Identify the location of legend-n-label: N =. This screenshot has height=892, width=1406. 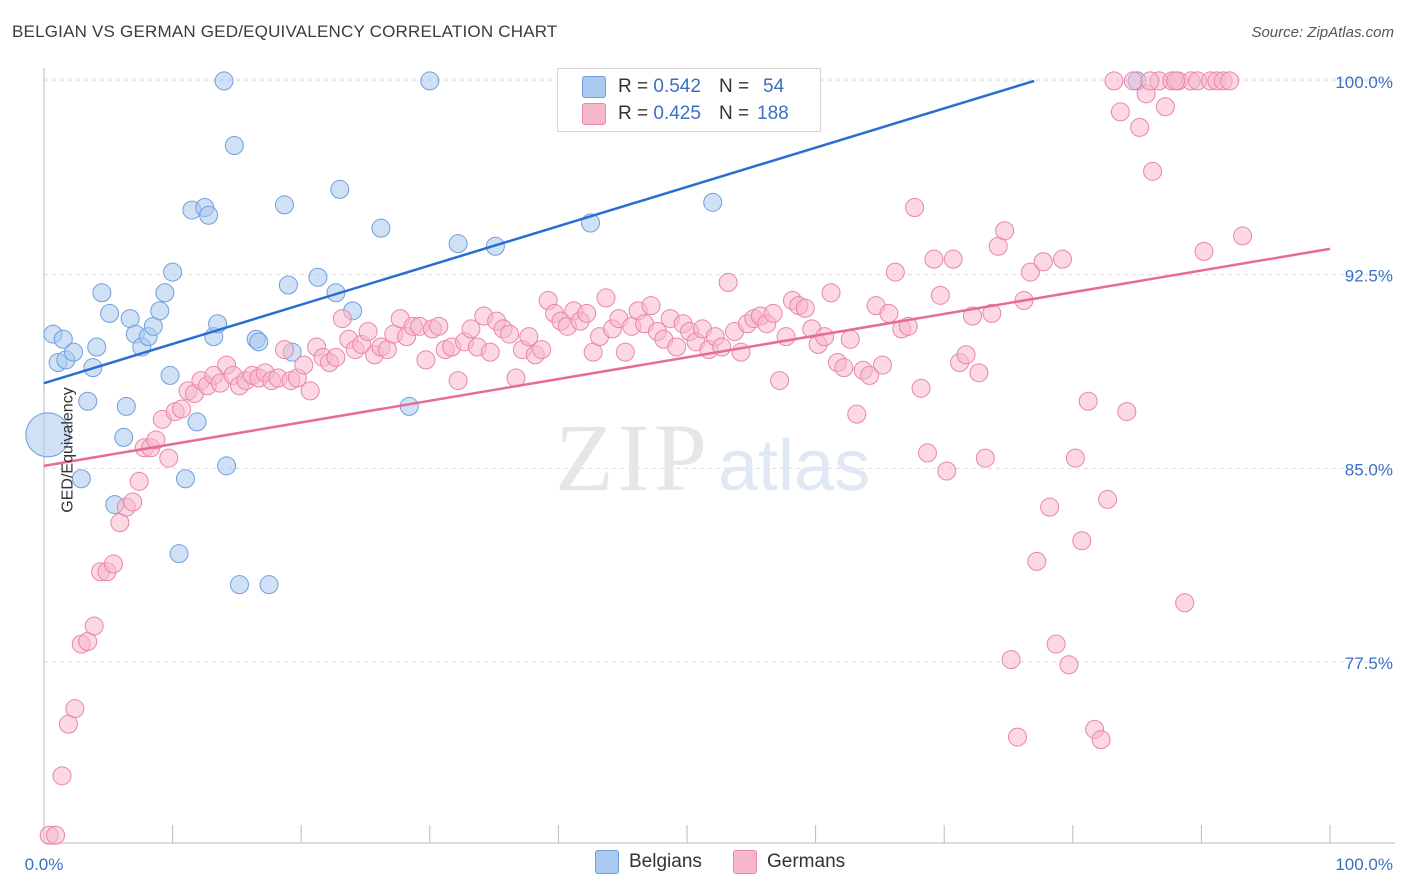
(734, 113).